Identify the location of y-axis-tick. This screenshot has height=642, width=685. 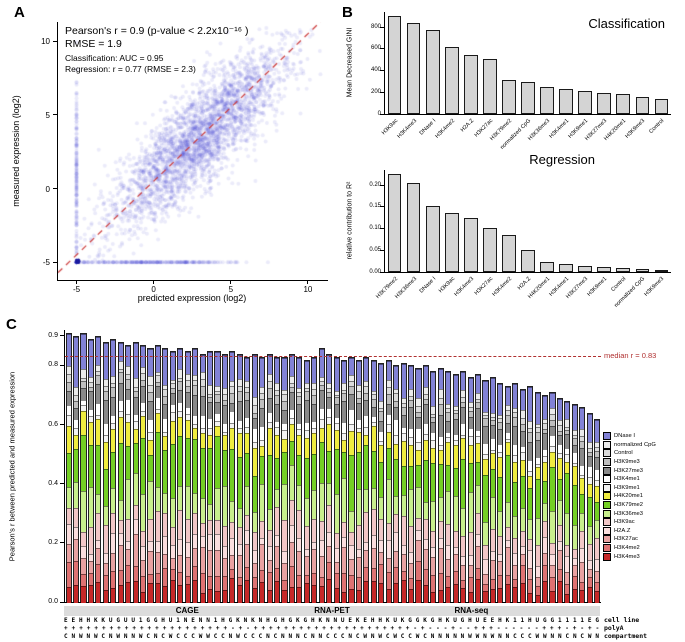
(382, 229).